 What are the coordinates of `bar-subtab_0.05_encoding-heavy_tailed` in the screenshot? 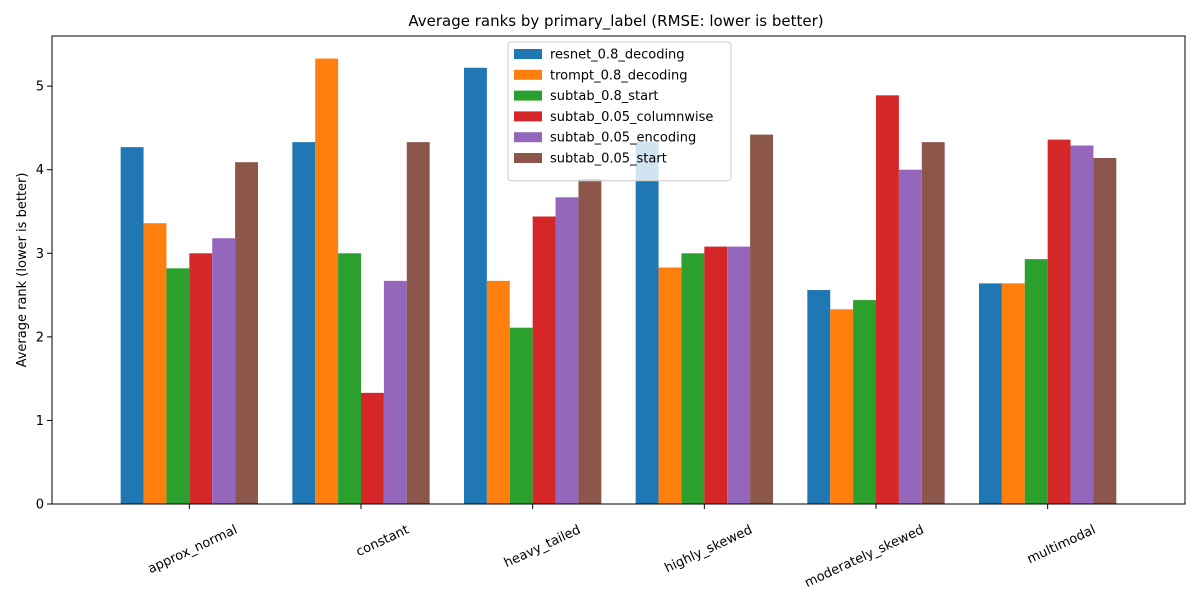 It's located at (567, 351).